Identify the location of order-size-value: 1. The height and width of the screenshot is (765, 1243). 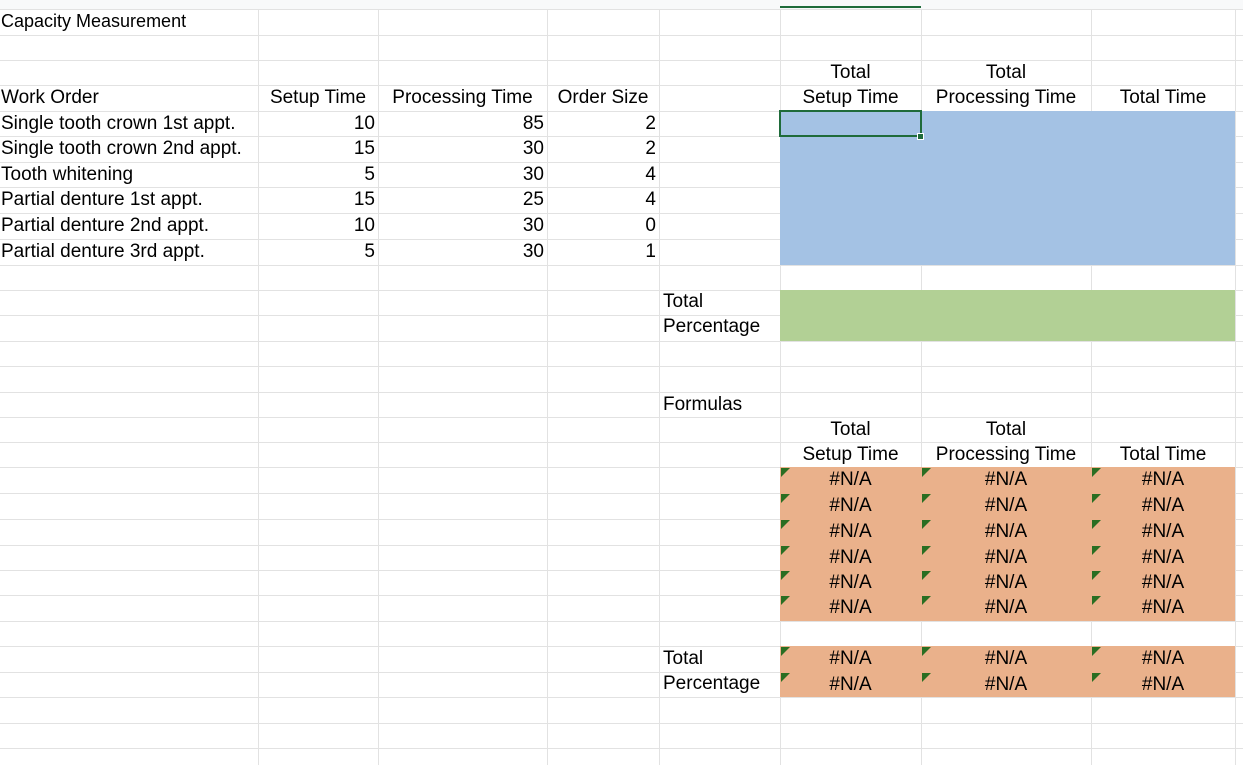
(650, 251).